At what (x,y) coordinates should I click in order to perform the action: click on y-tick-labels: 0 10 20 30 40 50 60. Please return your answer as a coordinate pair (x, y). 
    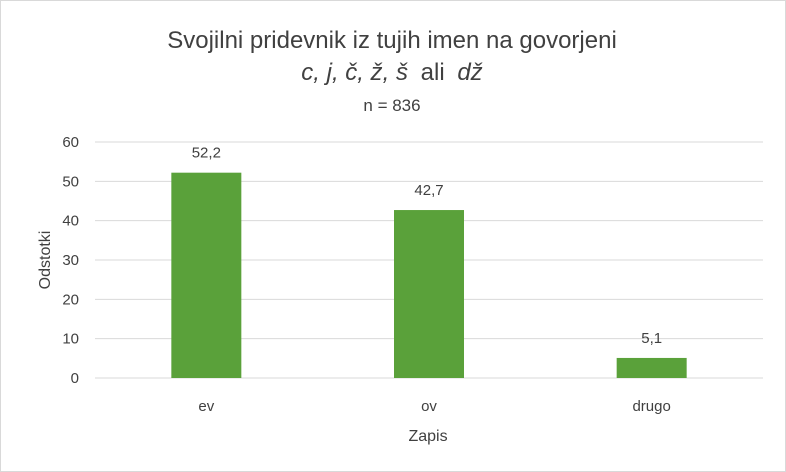
    Looking at the image, I should click on (70, 260).